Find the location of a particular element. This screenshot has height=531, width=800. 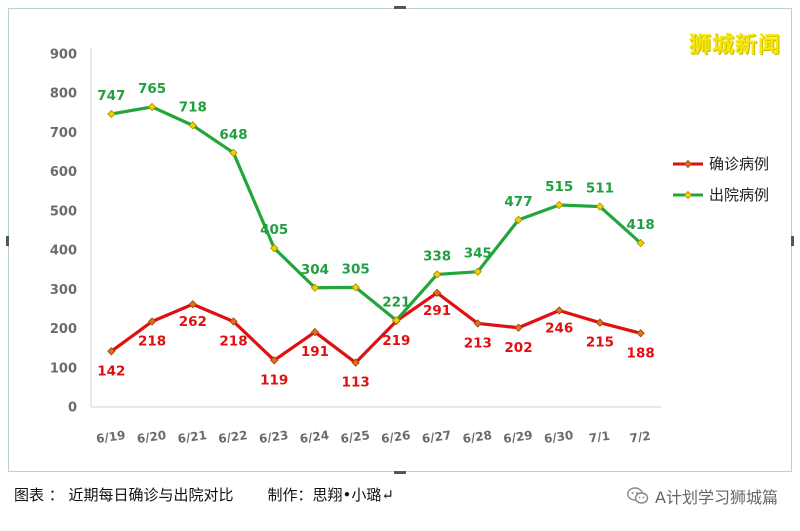

discharged-data-label: 765 is located at coordinates (152, 89).